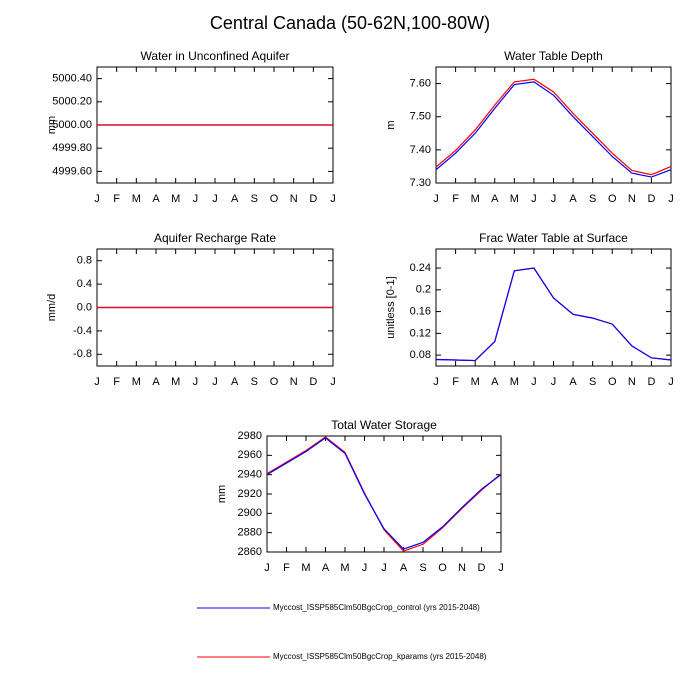  What do you see at coordinates (250, 533) in the screenshot?
I see `y-tick-label: 2880` at bounding box center [250, 533].